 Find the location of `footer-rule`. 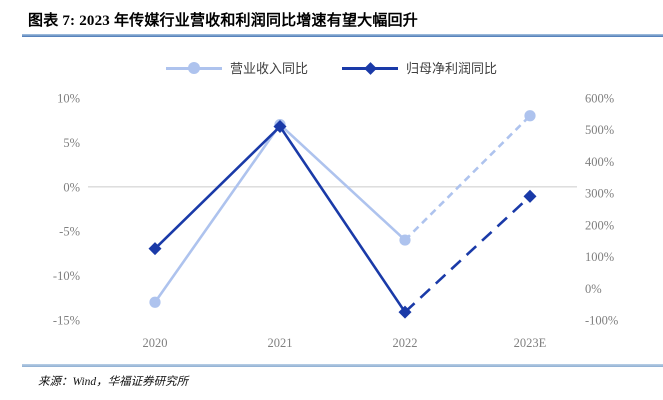

footer-rule is located at coordinates (342, 365).